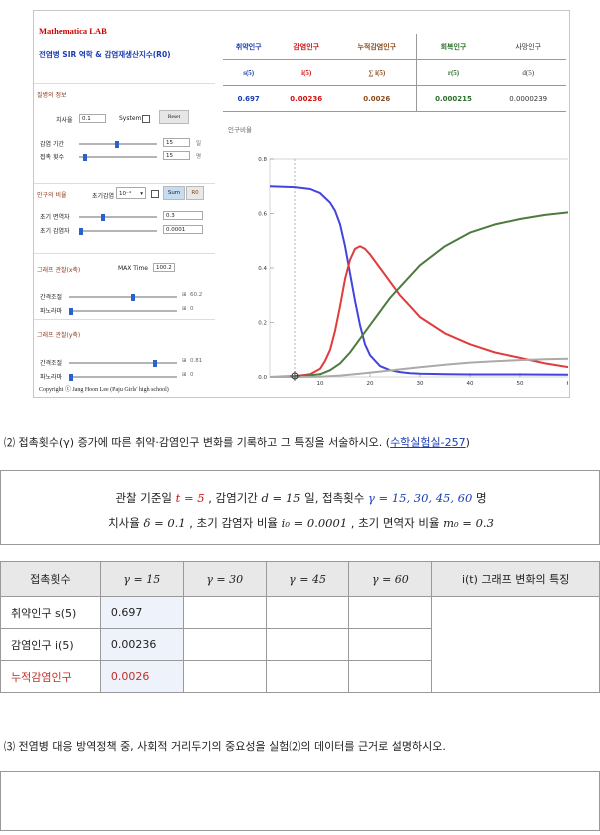  Describe the element at coordinates (59, 335) in the screenshot. I see `section-heading: 그래프 관찰(y축)` at that location.